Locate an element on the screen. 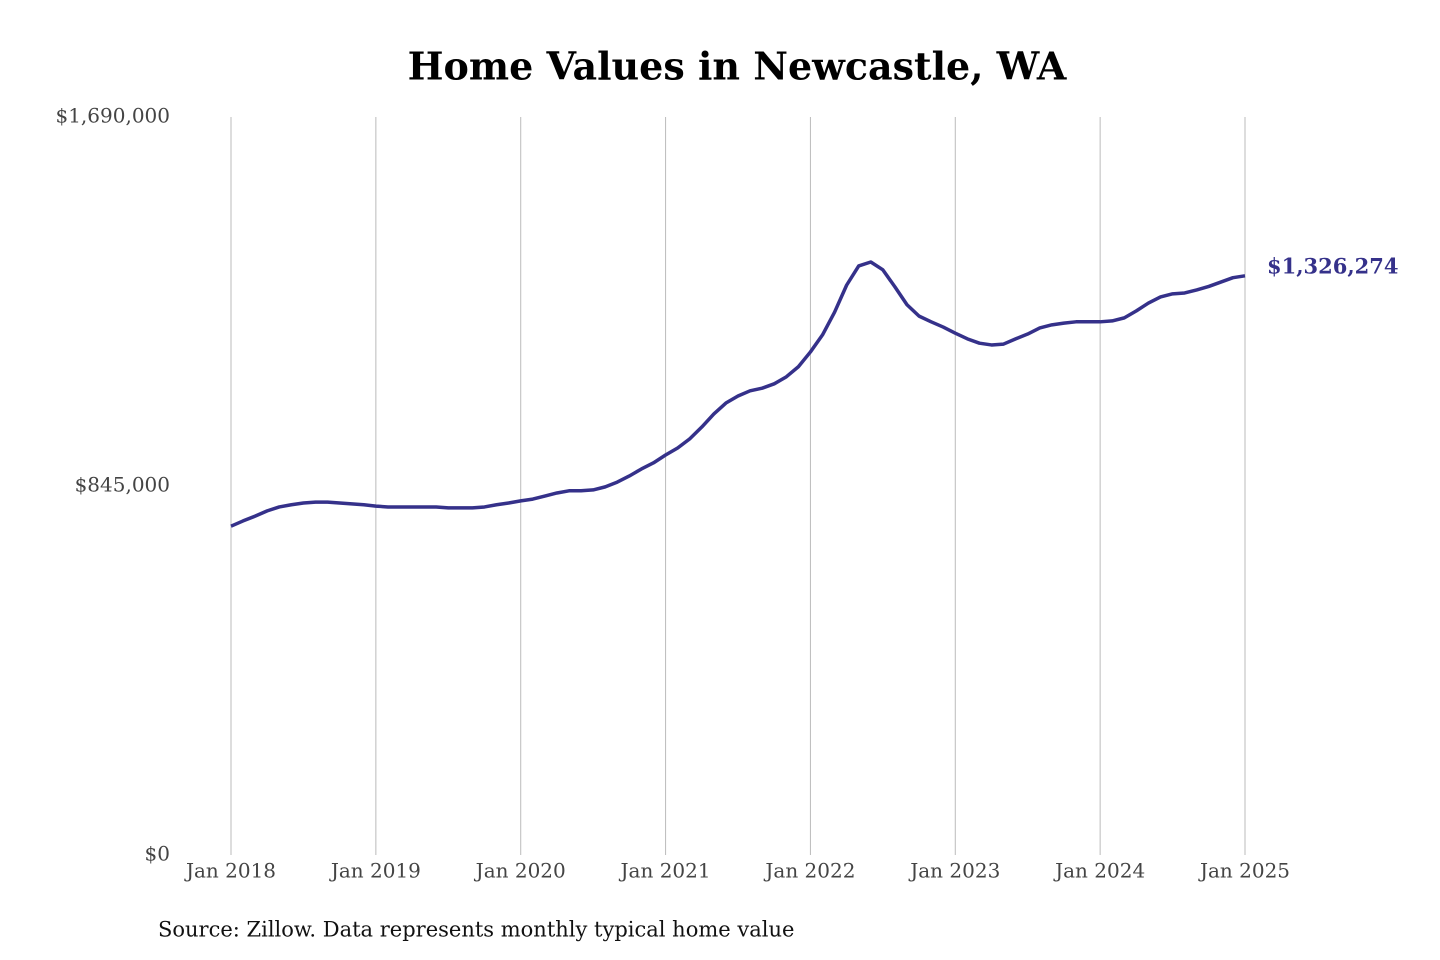  y-tick-label: $0 is located at coordinates (157, 854).